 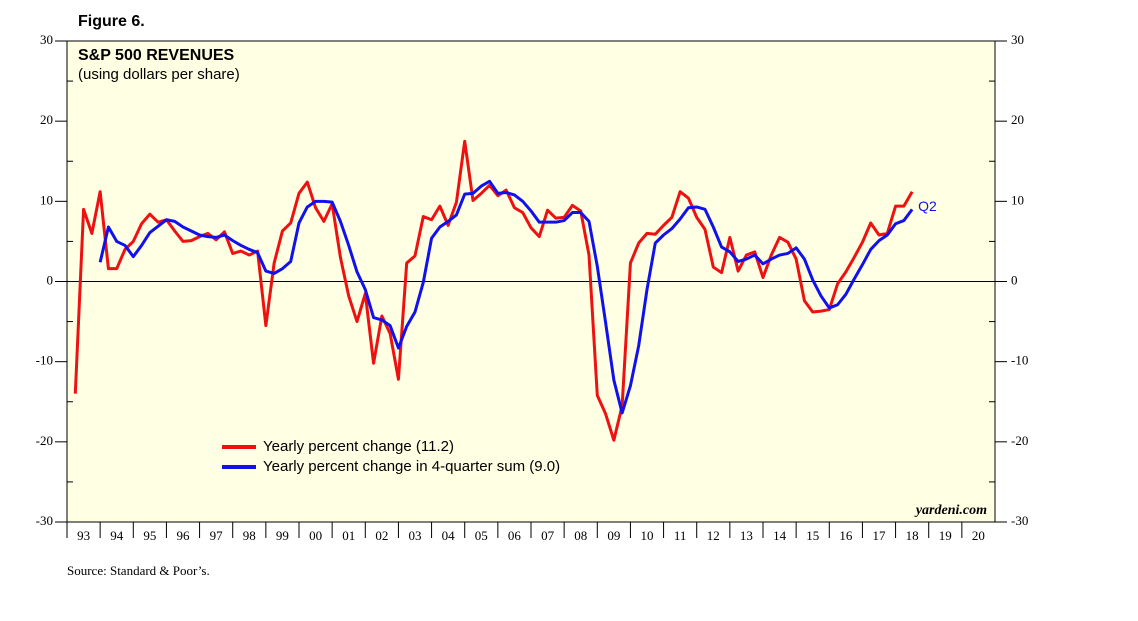 I want to click on x-tick-label: 93, so click(x=83, y=535).